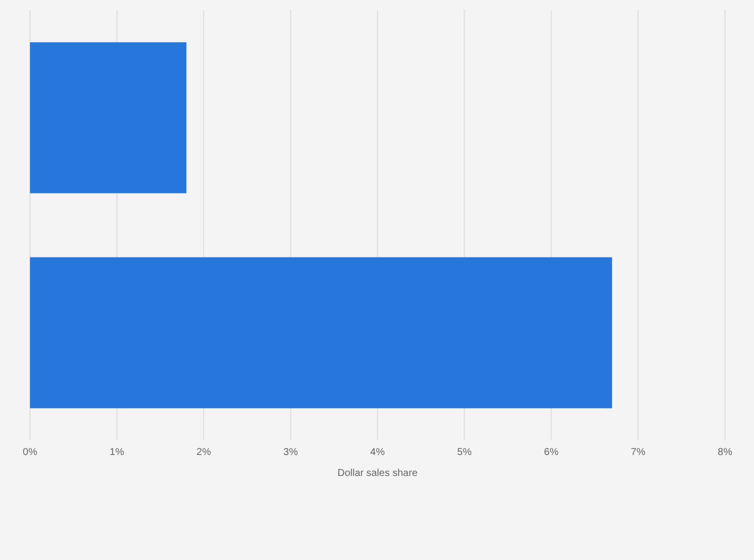  What do you see at coordinates (551, 452) in the screenshot?
I see `x-tick-label: 6%` at bounding box center [551, 452].